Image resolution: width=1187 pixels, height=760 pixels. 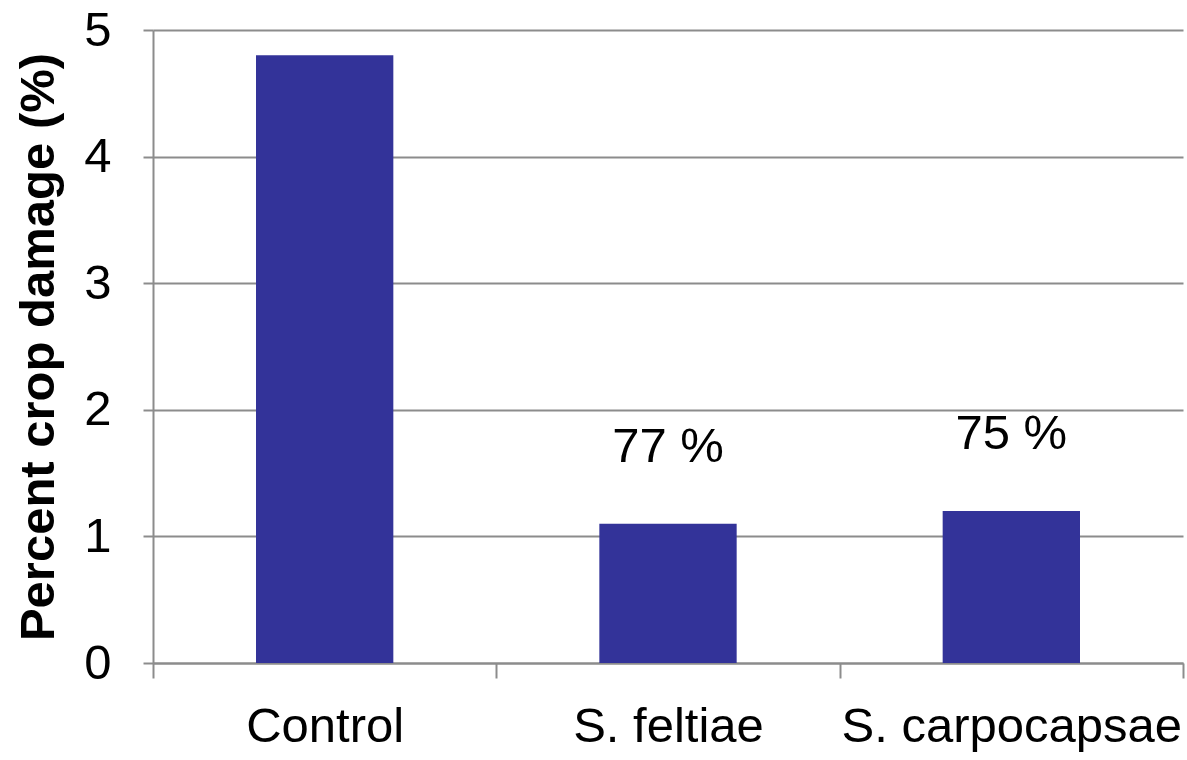 I want to click on y-tick-label: 5, so click(x=98, y=28).